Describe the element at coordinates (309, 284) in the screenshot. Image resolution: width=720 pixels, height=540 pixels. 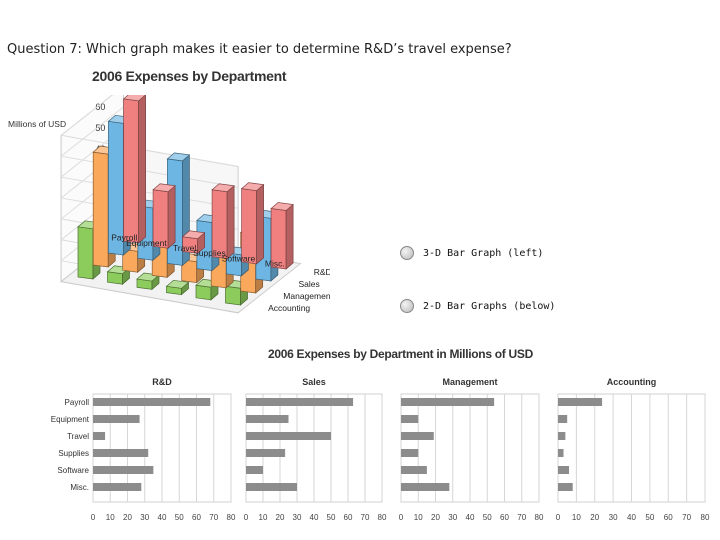
I see `series-label: Sales` at that location.